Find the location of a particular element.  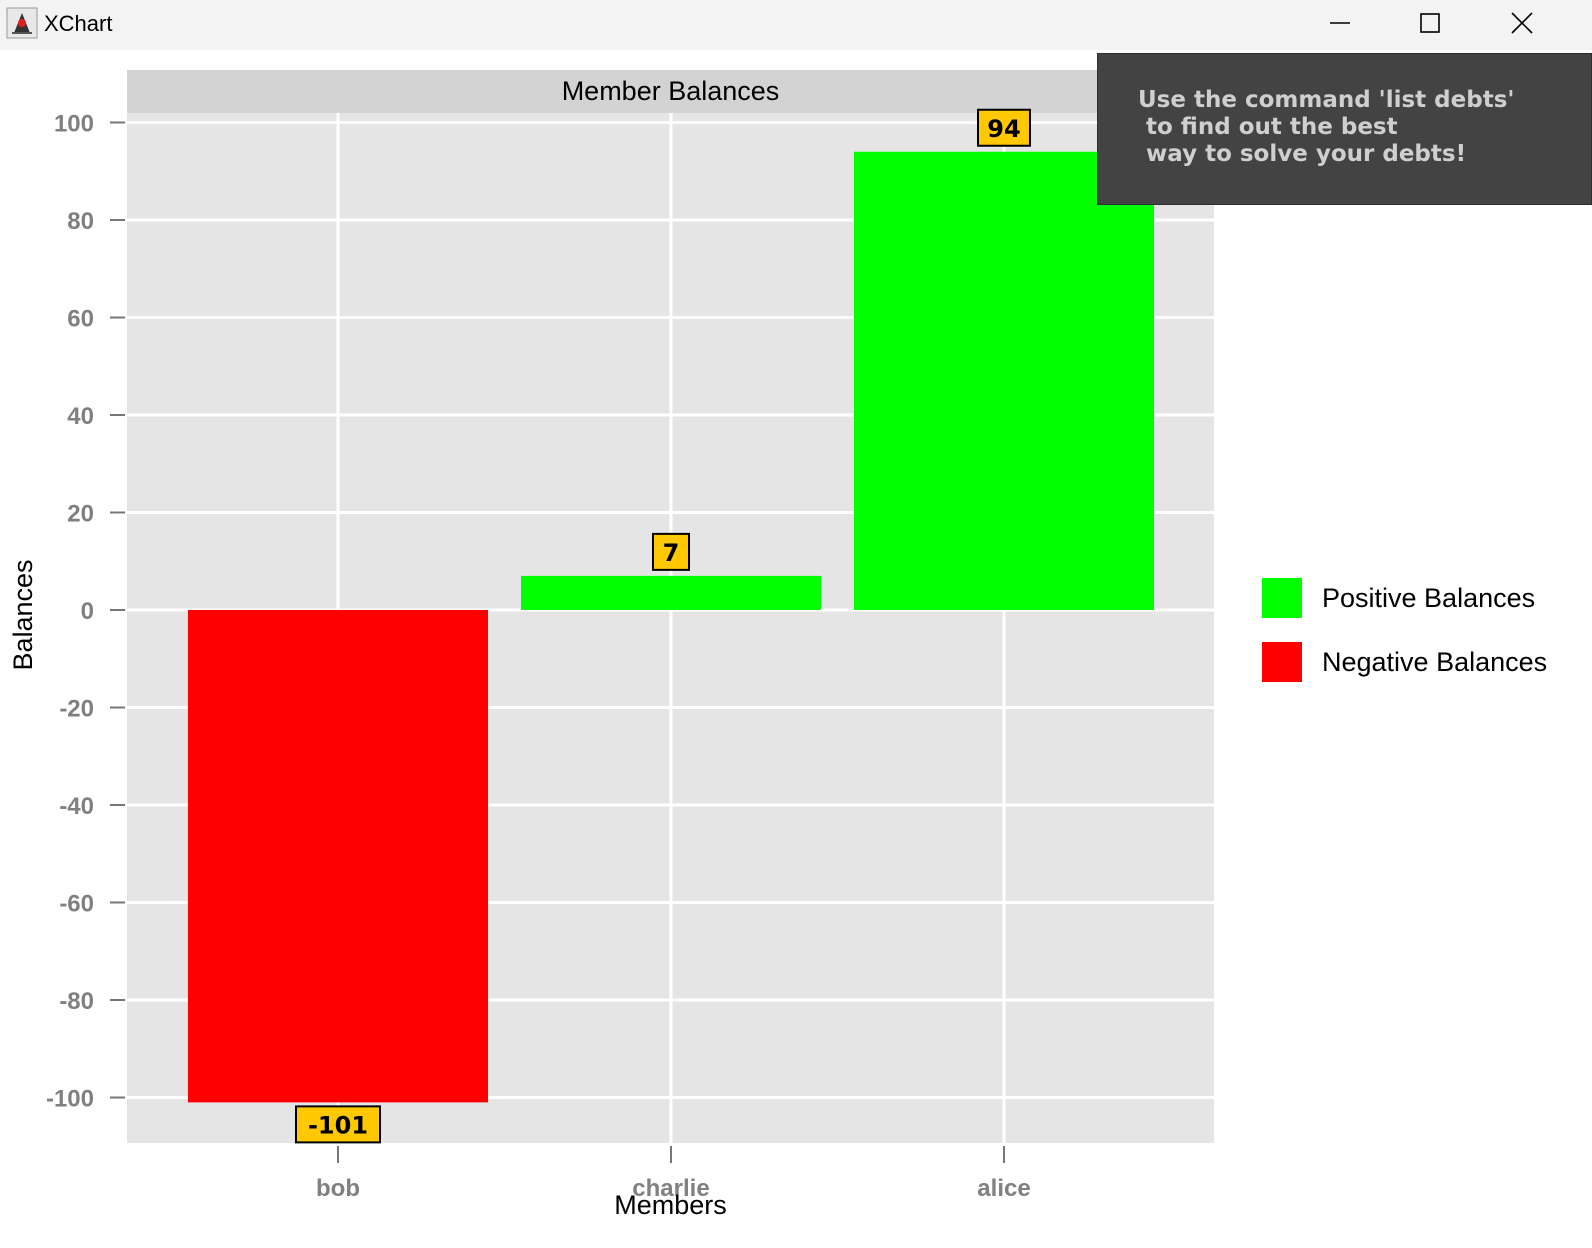

data-label: 7 is located at coordinates (671, 553).